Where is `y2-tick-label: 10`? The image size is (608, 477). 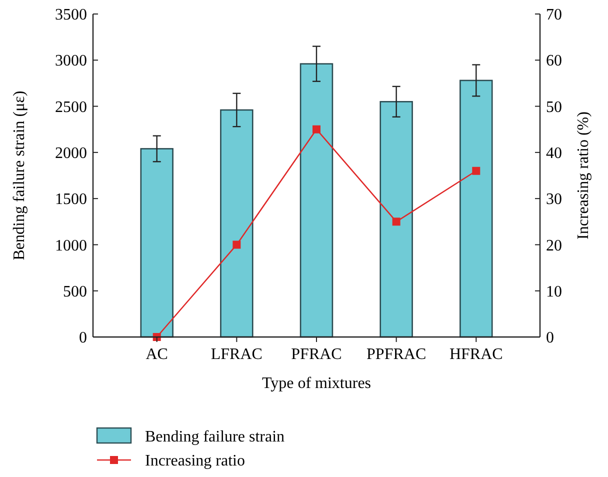
y2-tick-label: 10 is located at coordinates (554, 291).